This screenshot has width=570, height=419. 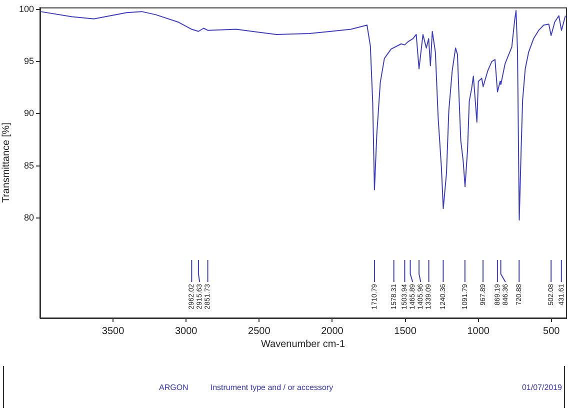 What do you see at coordinates (272, 387) in the screenshot?
I see `text: Instrument type and / or accessory` at bounding box center [272, 387].